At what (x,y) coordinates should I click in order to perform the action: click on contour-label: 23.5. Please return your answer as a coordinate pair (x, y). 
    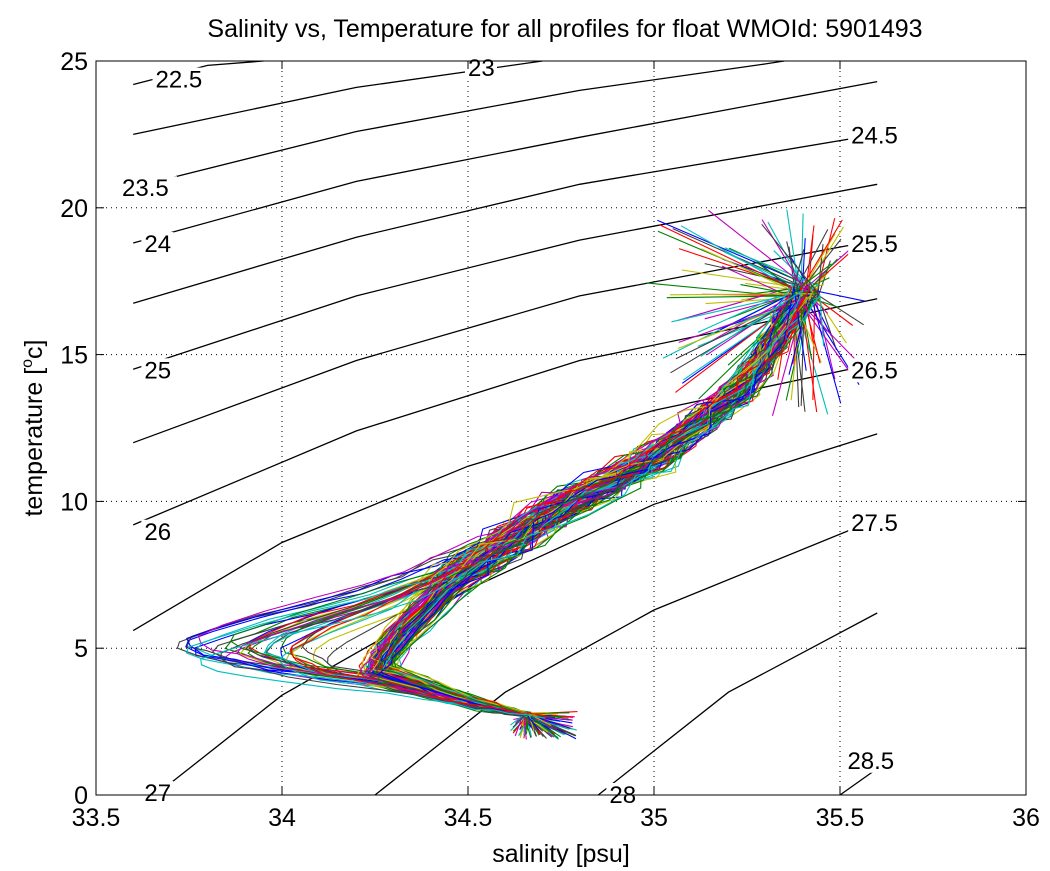
    Looking at the image, I should click on (145, 188).